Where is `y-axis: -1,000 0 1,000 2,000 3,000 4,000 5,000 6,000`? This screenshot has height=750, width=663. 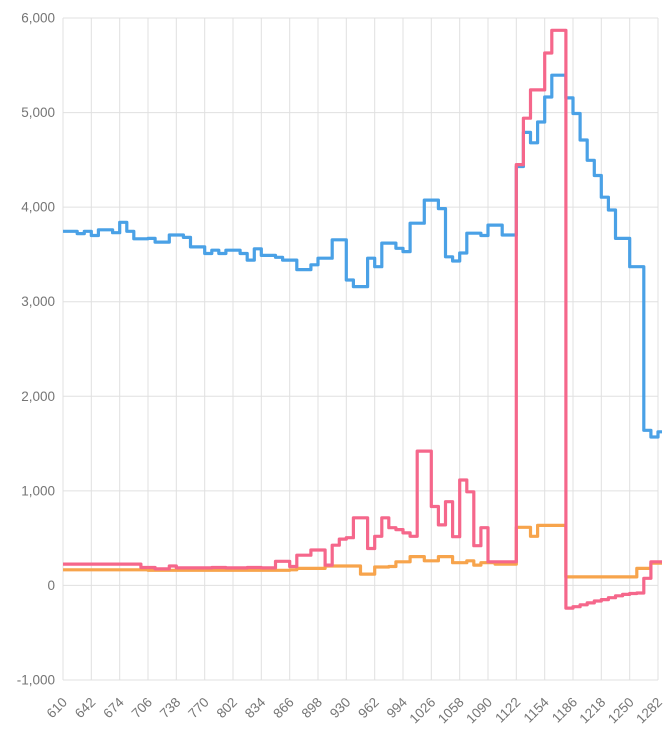 y-axis: -1,000 0 1,000 2,000 3,000 4,000 5,000 6,000 is located at coordinates (36, 349).